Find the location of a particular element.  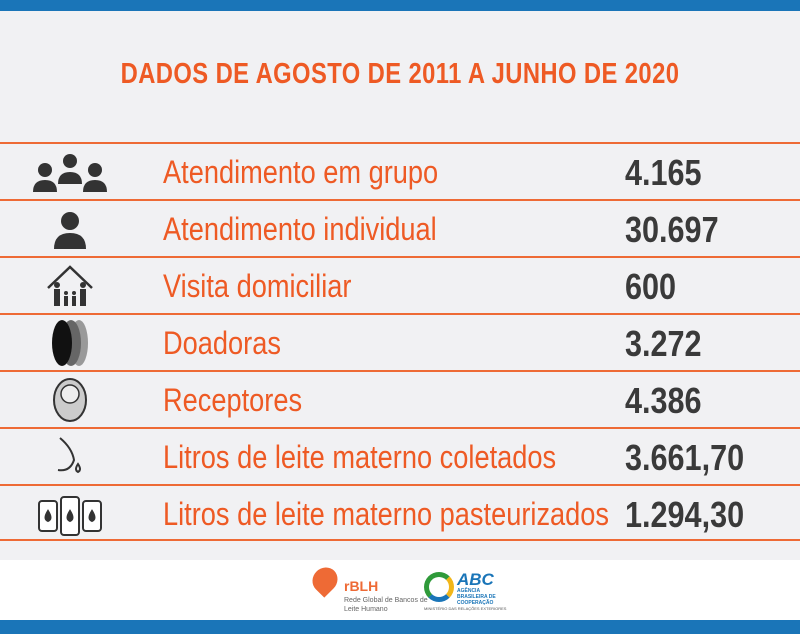

row-label: Visita domiciliar is located at coordinates (257, 286).